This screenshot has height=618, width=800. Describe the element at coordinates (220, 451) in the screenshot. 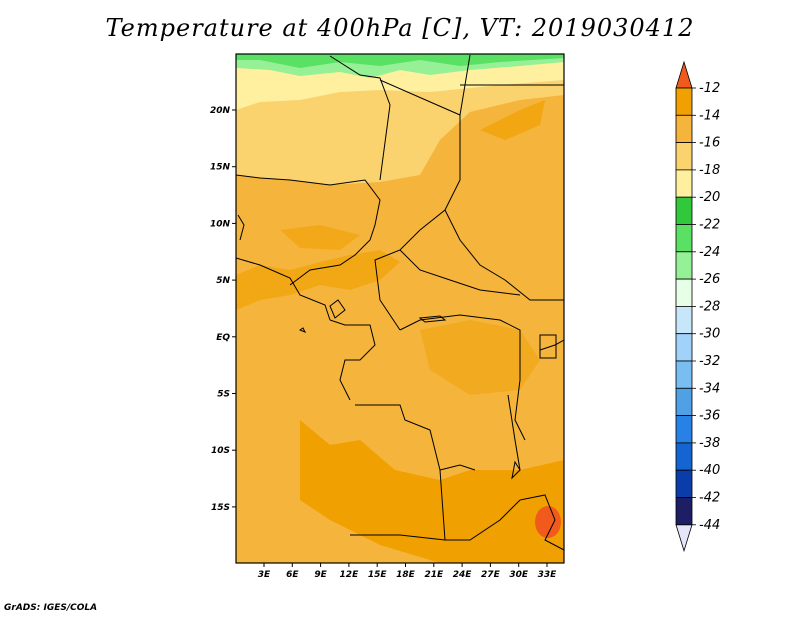

I see `lat-tick-label: 10S` at that location.